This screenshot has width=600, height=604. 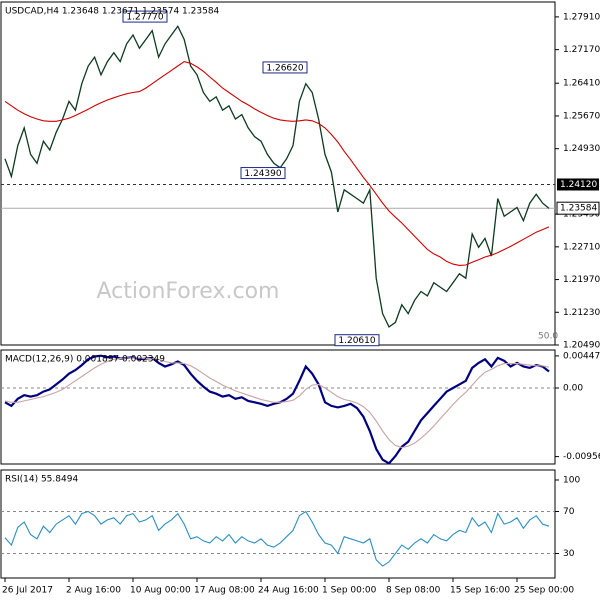 I want to click on y-tick-label: -0.009567, so click(x=581, y=457).